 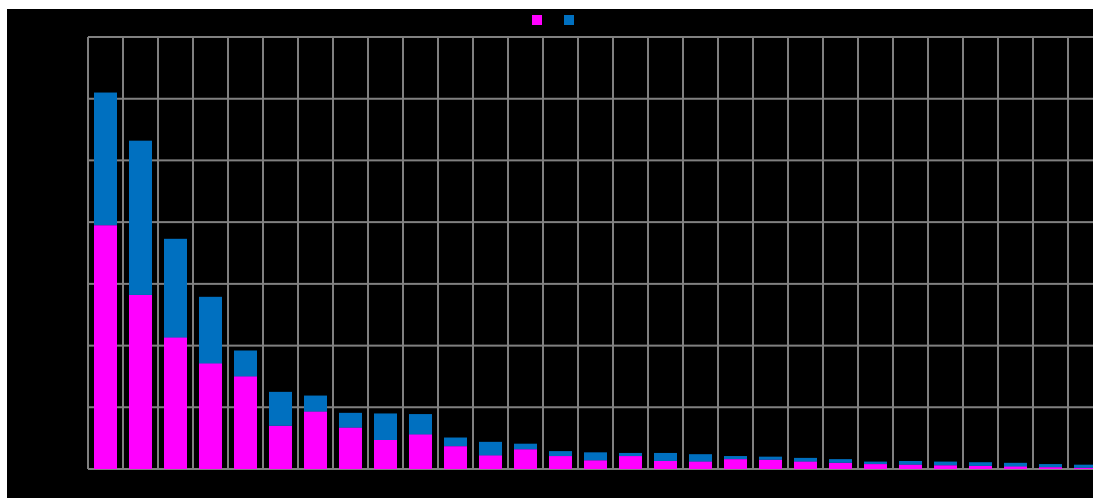 I want to click on chart-legend, so click(x=553, y=20).